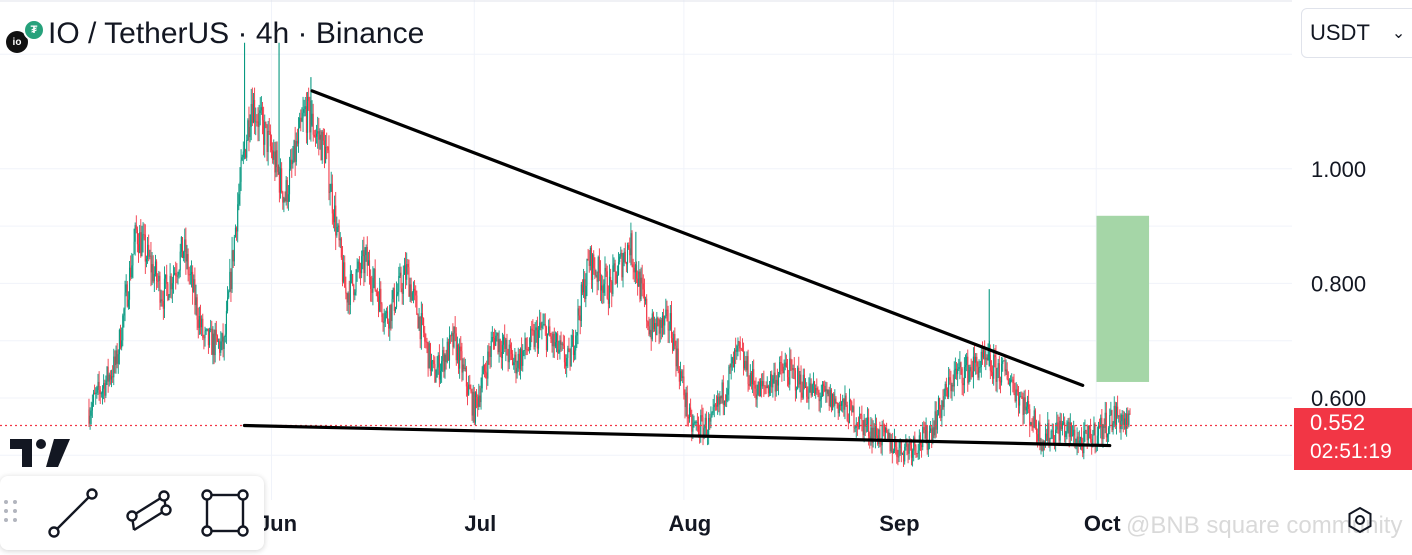 The width and height of the screenshot is (1412, 555). What do you see at coordinates (149, 513) in the screenshot?
I see `parallel-channel-icon` at bounding box center [149, 513].